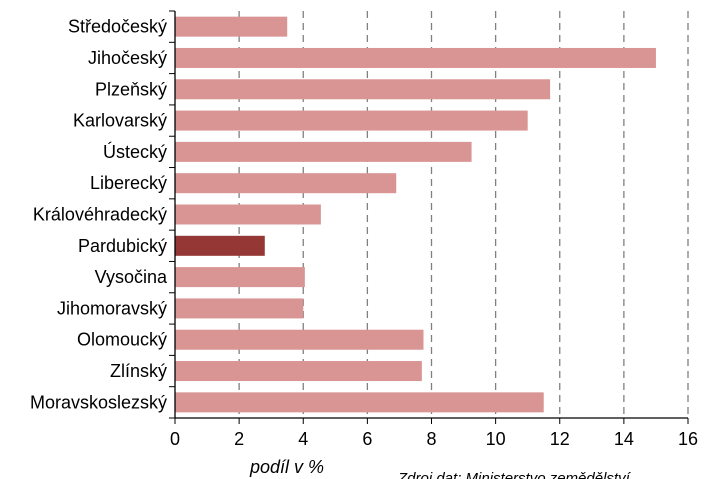 Image resolution: width=710 pixels, height=479 pixels. Describe the element at coordinates (323, 151) in the screenshot. I see `bar-Ústecký` at that location.